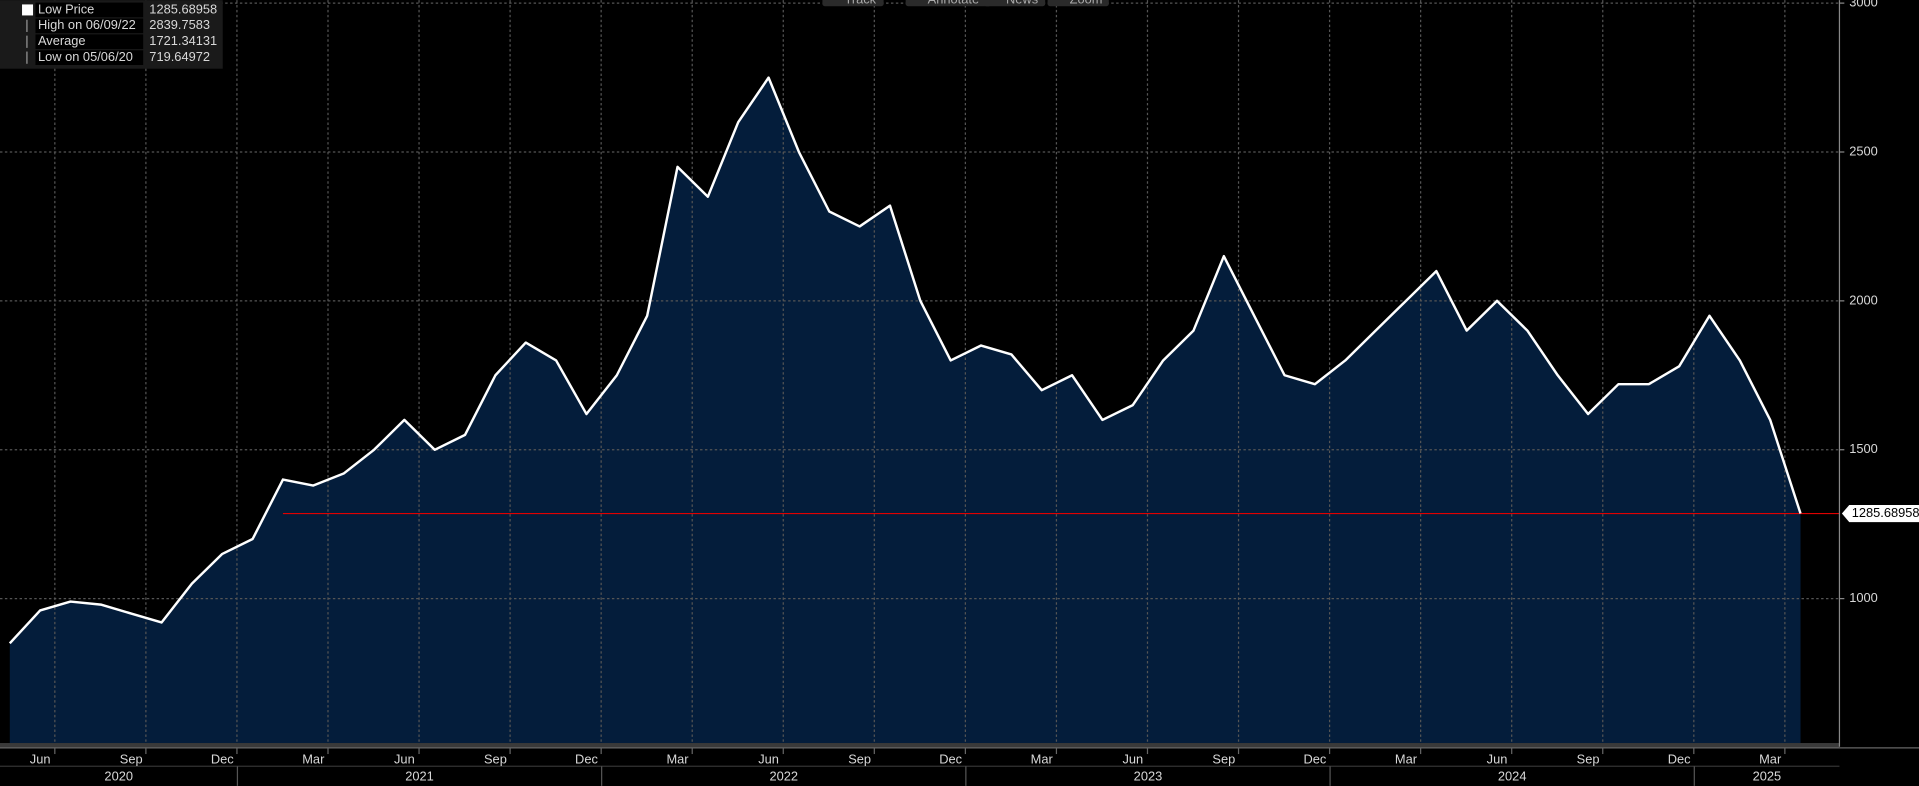 Image resolution: width=1919 pixels, height=786 pixels. What do you see at coordinates (953, 3) in the screenshot?
I see `toolbar-label: Annotate` at bounding box center [953, 3].